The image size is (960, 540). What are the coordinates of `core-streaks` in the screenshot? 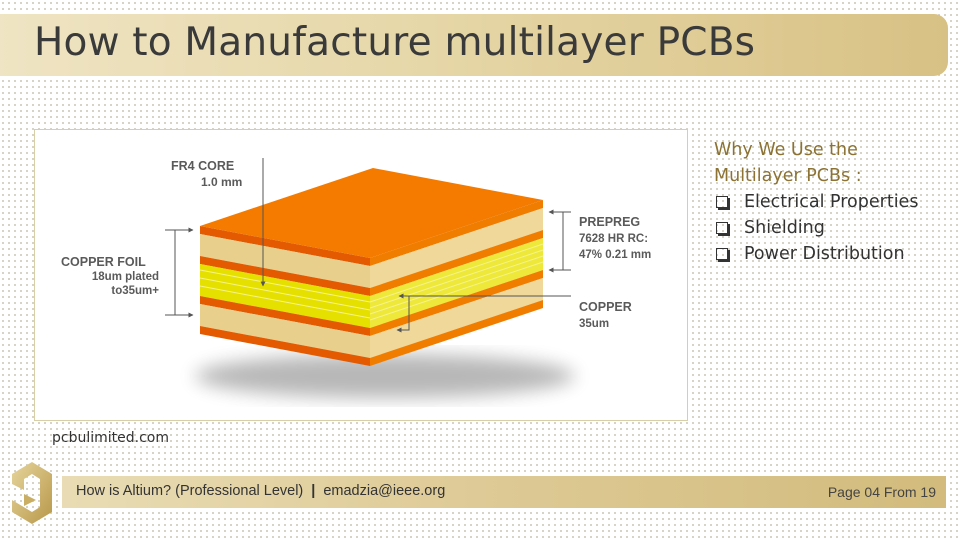 It's located at (371, 282).